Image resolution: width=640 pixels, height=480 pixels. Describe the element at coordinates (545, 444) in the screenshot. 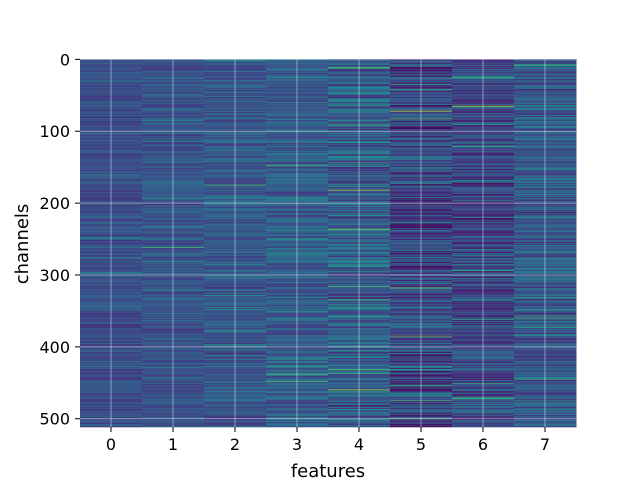

I see `x-tick-label: 7` at that location.